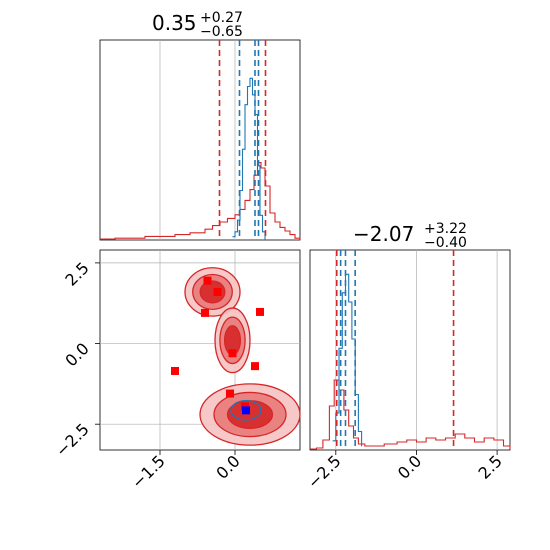  I want to click on x-tick-label: 2.5, so click(489, 466).